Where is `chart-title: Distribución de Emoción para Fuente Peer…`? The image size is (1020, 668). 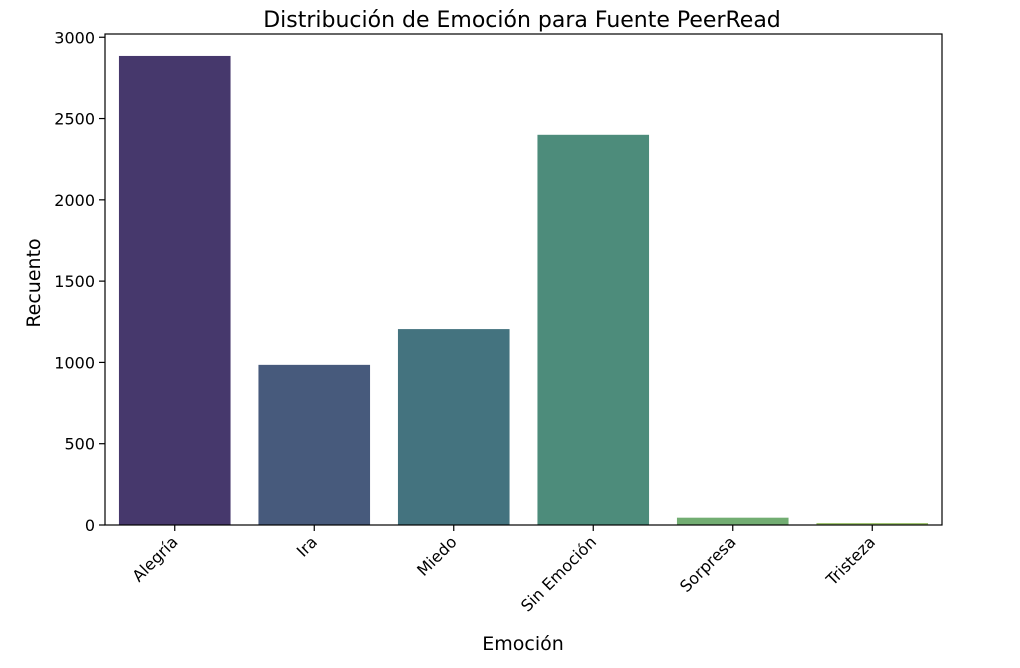 chart-title: Distribución de Emoción para Fuente Peer… is located at coordinates (522, 20).